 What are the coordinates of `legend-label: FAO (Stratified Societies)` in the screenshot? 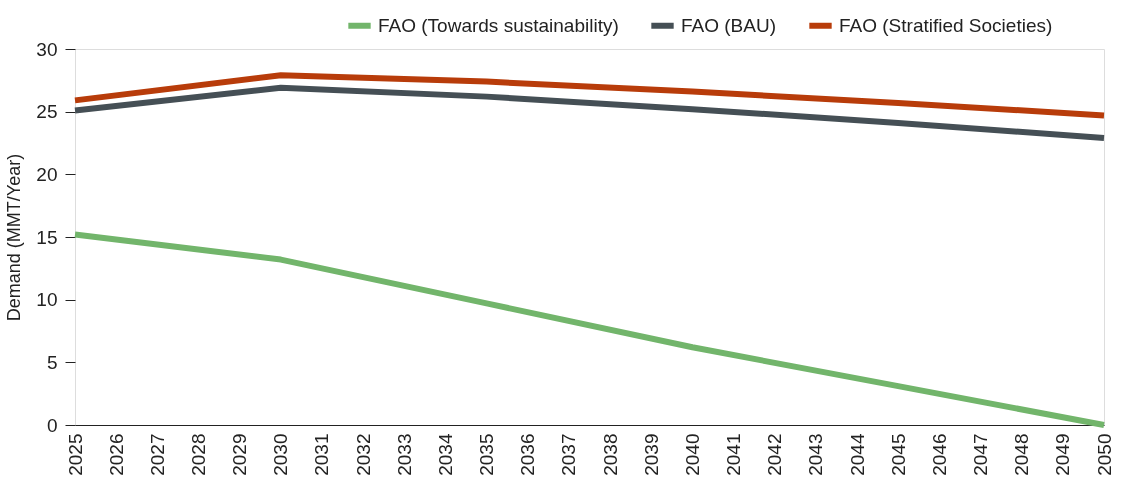 It's located at (946, 25).